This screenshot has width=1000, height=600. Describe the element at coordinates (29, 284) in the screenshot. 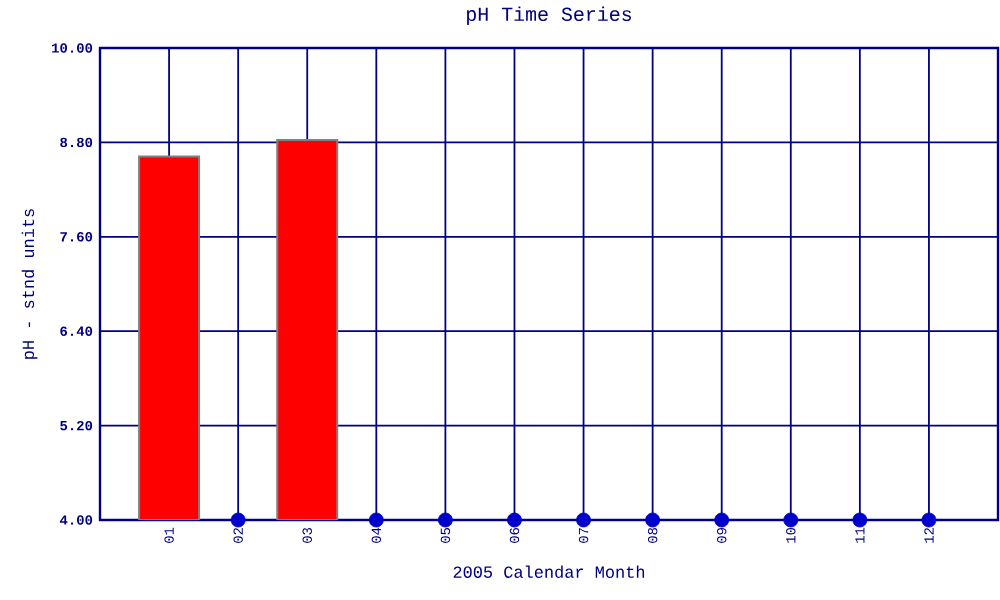

I see `y-axis-title: pH - stnd units` at that location.